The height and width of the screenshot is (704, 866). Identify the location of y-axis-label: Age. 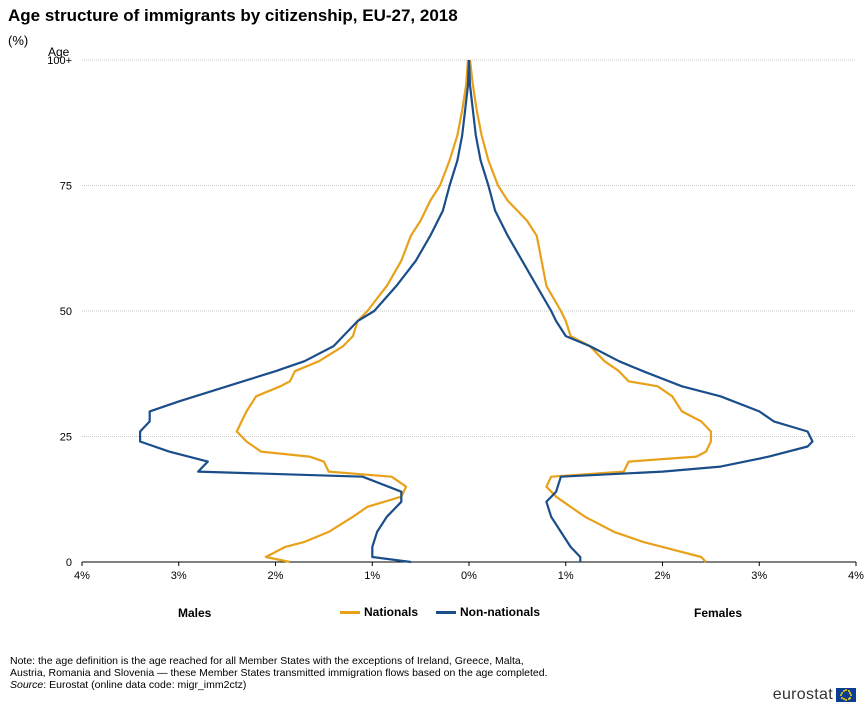
(59, 52).